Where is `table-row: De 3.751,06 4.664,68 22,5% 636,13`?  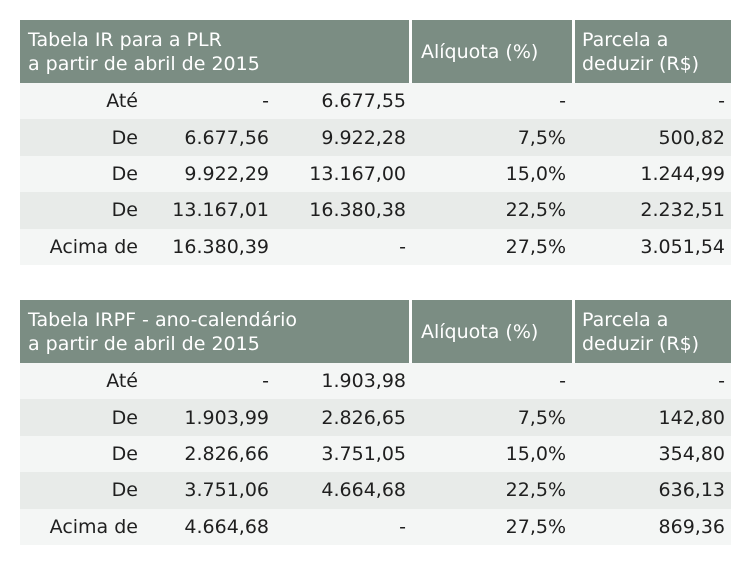
table-row: De 3.751,06 4.664,68 22,5% 636,13 is located at coordinates (375, 490).